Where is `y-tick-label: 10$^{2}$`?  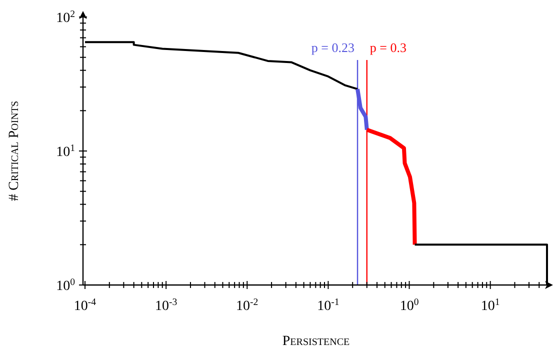
y-tick-label: 10$^{2}$ is located at coordinates (66, 17).